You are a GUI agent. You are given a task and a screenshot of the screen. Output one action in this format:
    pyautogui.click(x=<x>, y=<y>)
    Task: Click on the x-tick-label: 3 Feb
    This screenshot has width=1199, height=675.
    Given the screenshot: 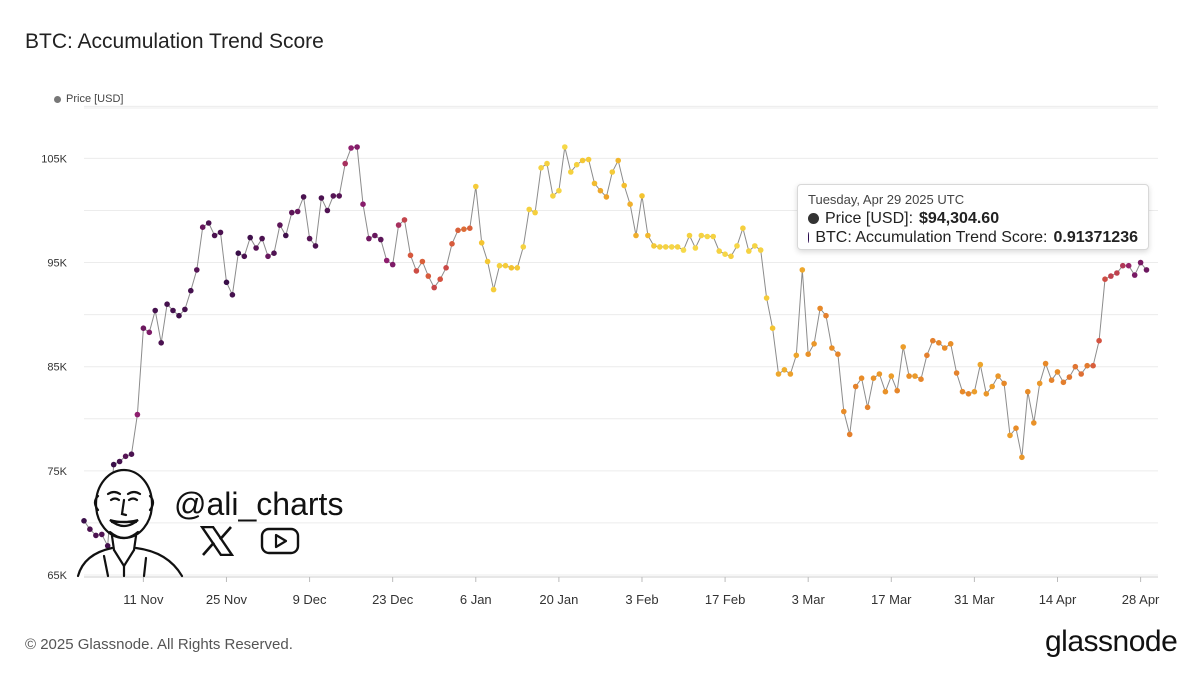 What is the action you would take?
    pyautogui.click(x=641, y=599)
    